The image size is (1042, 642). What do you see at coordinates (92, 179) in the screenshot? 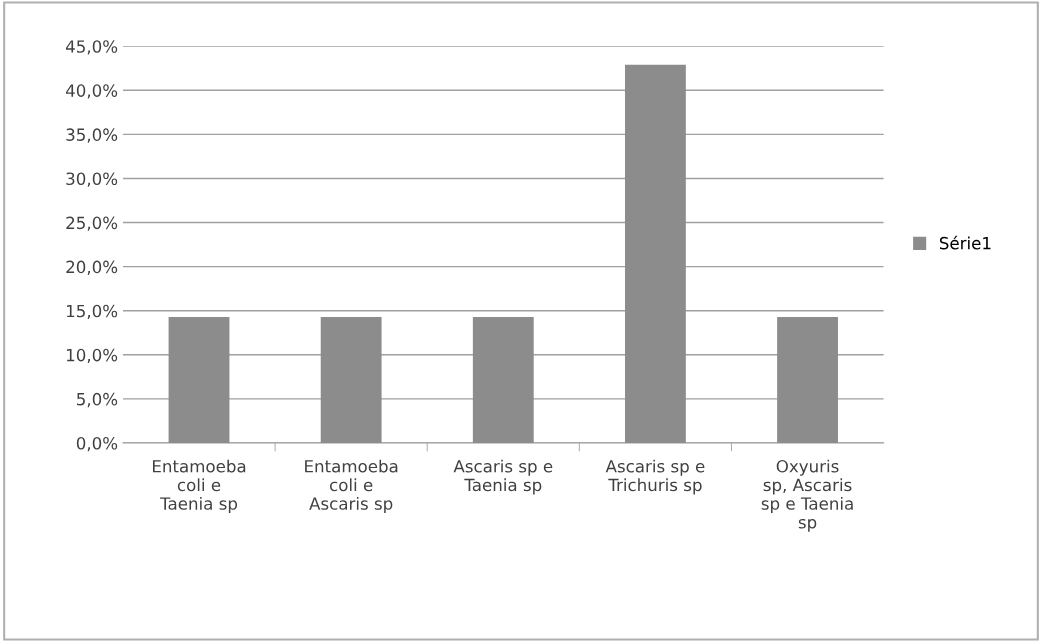
I see `y-tick-label: 30,0%` at bounding box center [92, 179].